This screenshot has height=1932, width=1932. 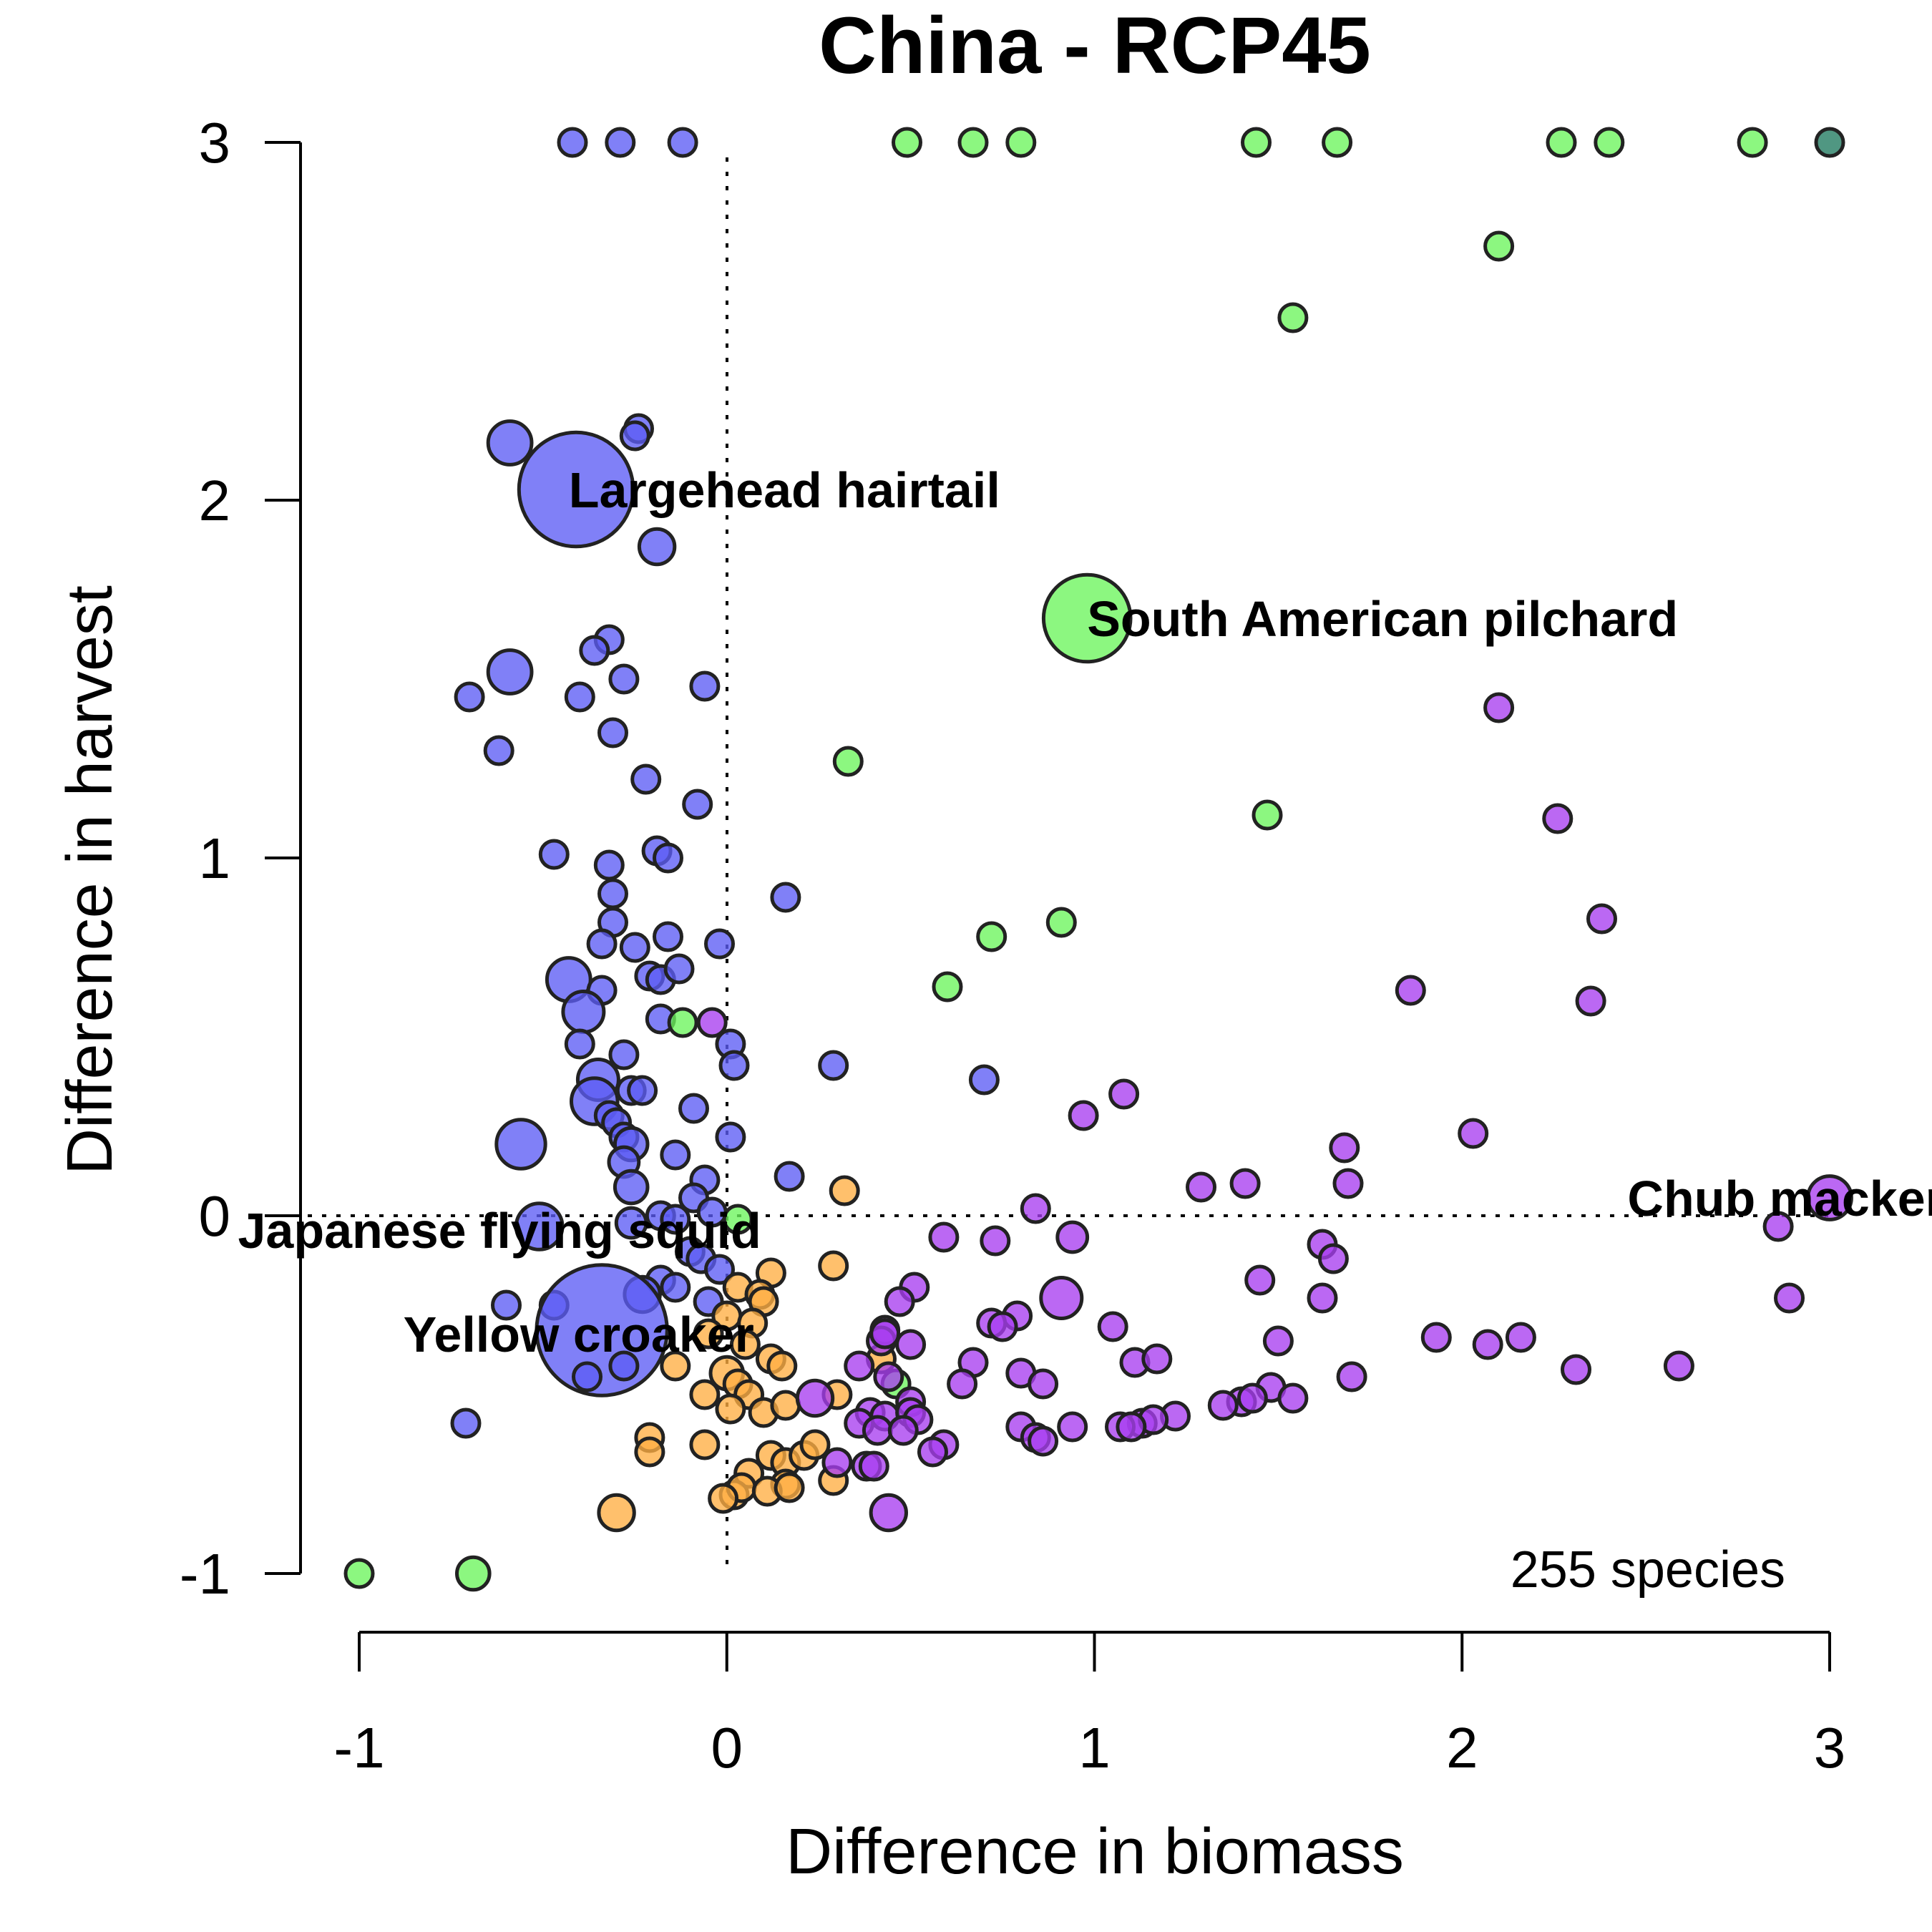 I want to click on x-axis-label: Difference in biomass, so click(x=1095, y=1852).